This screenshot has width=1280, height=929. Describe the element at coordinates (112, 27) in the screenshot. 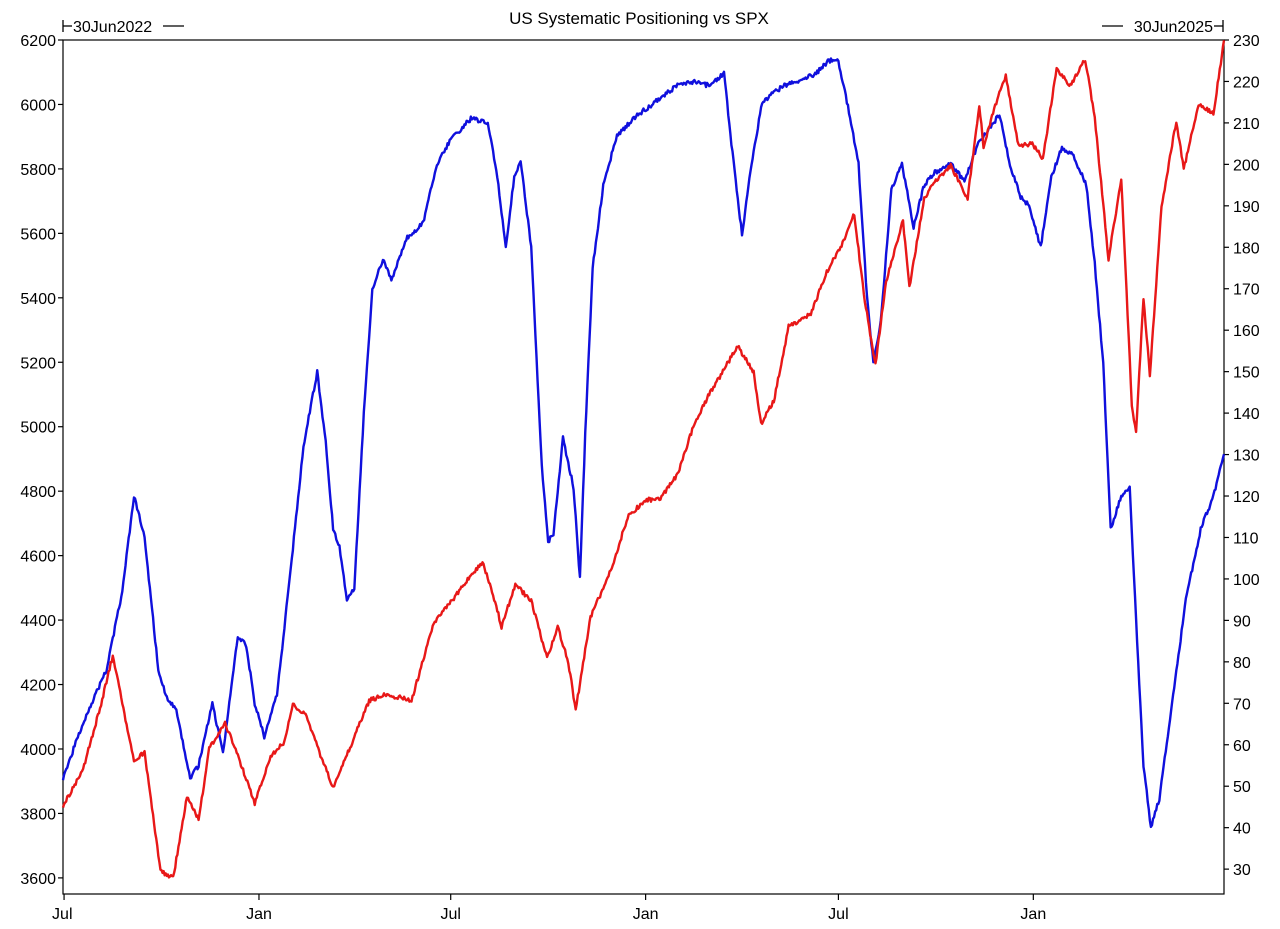

I see `start-date-label: 30Jun2022` at that location.